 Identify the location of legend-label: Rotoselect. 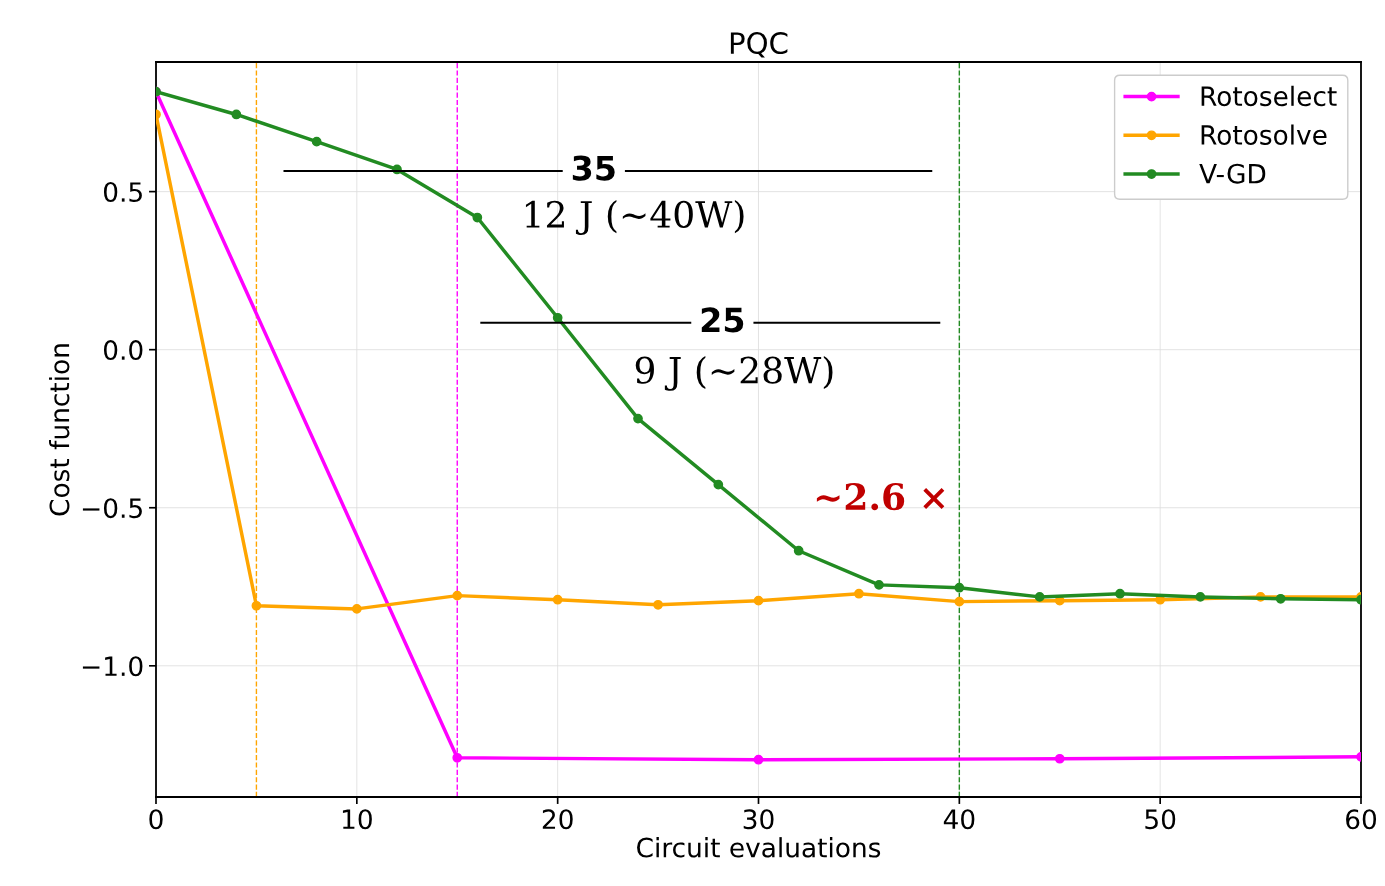
(1269, 96).